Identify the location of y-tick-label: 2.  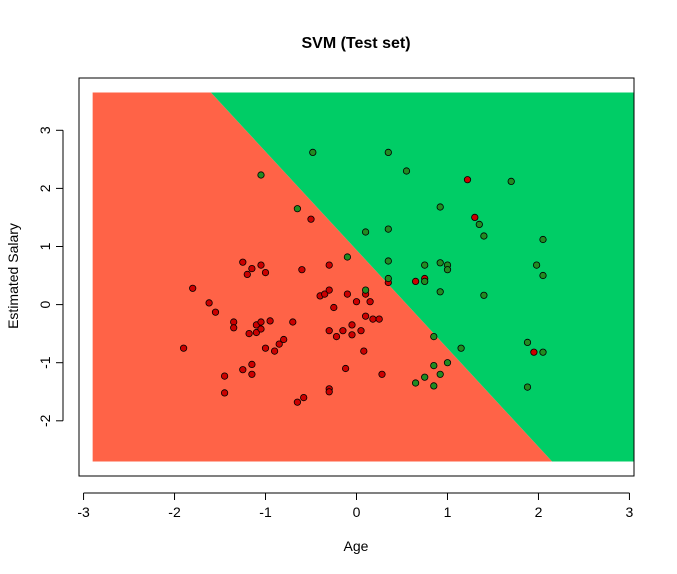
(45, 188).